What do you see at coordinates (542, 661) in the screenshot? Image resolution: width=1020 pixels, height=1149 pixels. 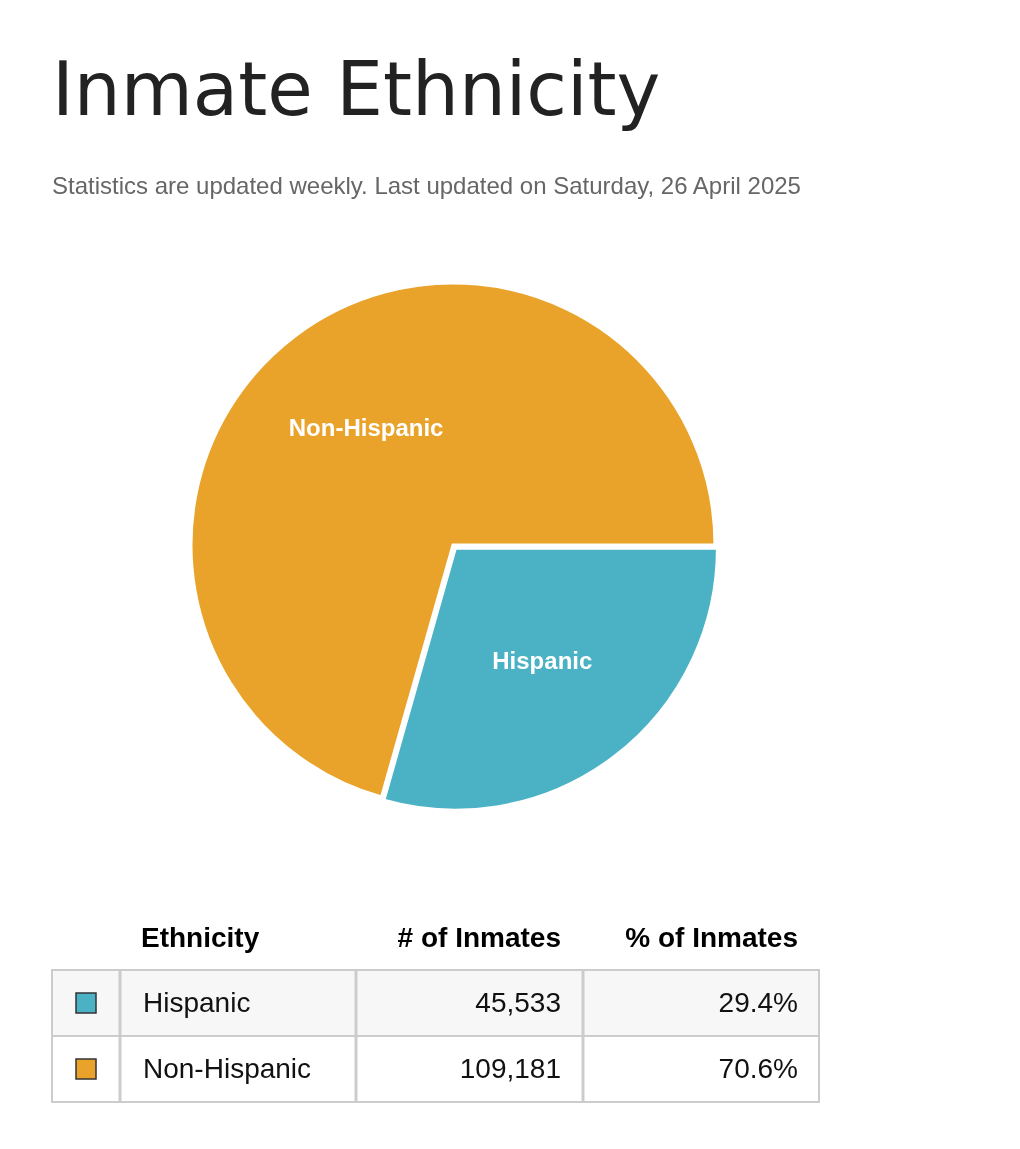 I see `slice-label: Hispanic` at bounding box center [542, 661].